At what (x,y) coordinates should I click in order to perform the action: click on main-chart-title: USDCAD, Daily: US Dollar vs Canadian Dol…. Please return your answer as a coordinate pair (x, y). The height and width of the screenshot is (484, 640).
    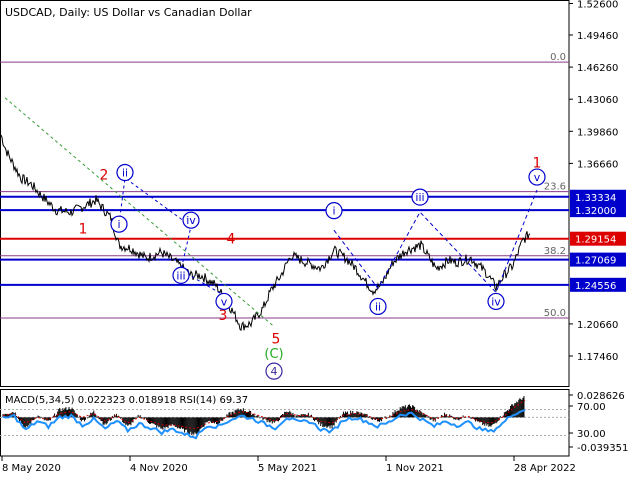
    Looking at the image, I should click on (128, 12).